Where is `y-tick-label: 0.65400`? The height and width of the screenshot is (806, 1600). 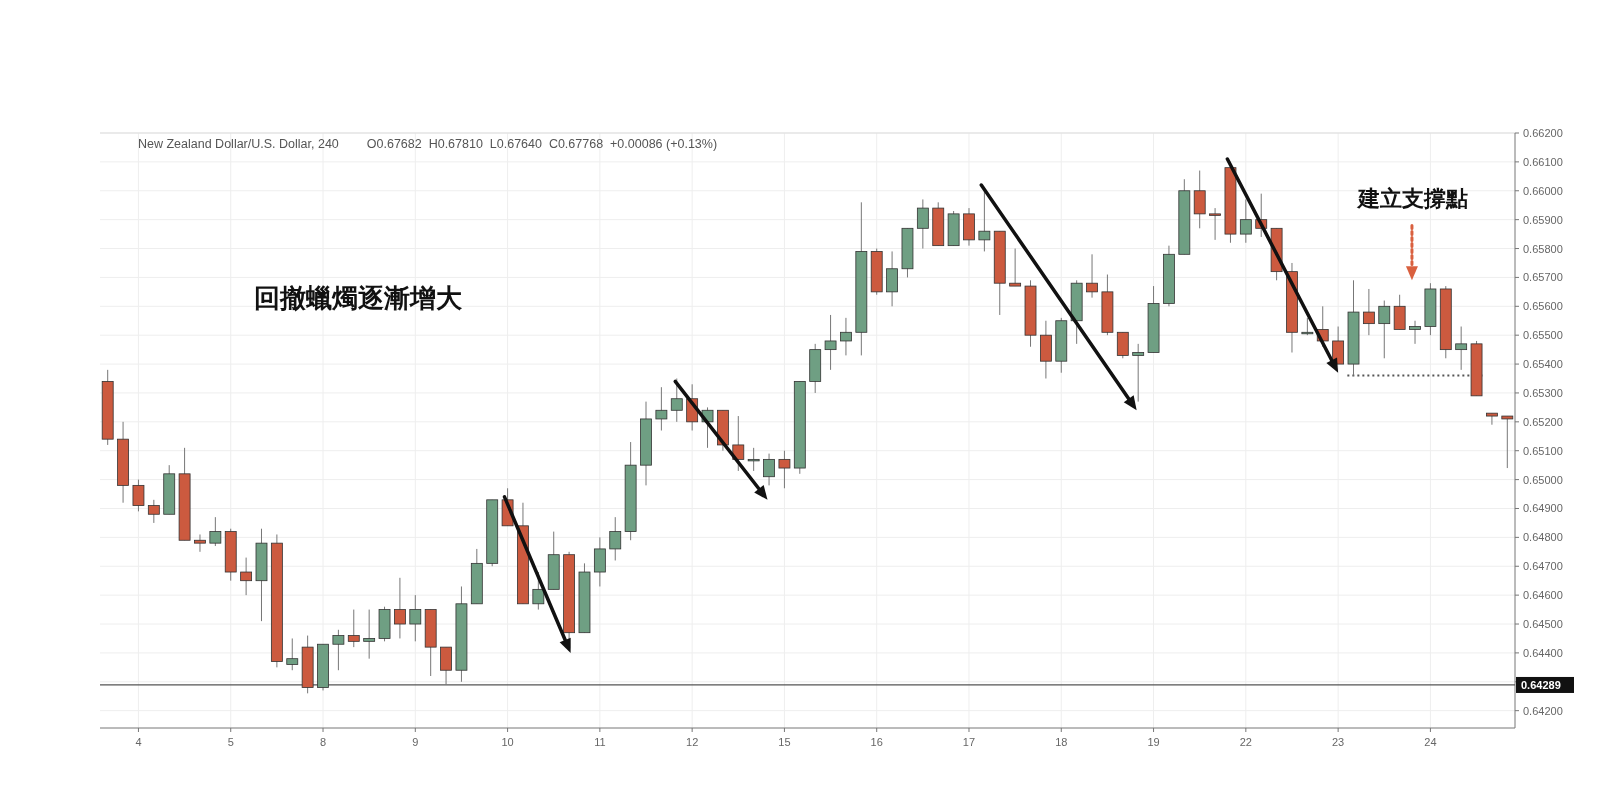
y-tick-label: 0.65400 is located at coordinates (1543, 364).